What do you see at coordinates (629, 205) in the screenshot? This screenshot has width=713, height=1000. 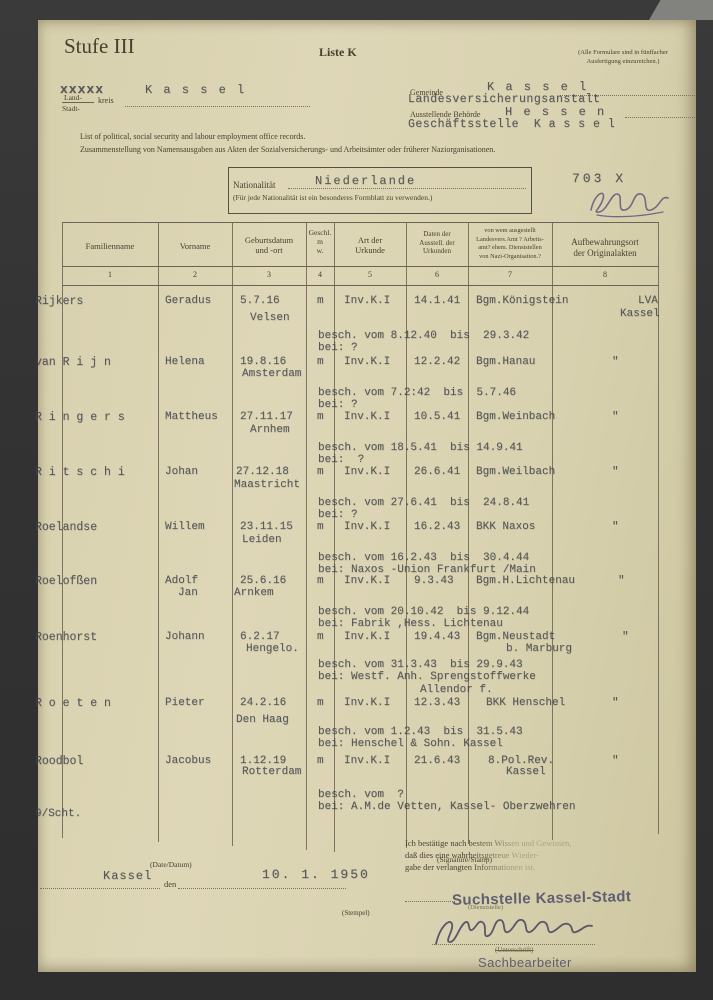 I see `handwritten-annotation` at bounding box center [629, 205].